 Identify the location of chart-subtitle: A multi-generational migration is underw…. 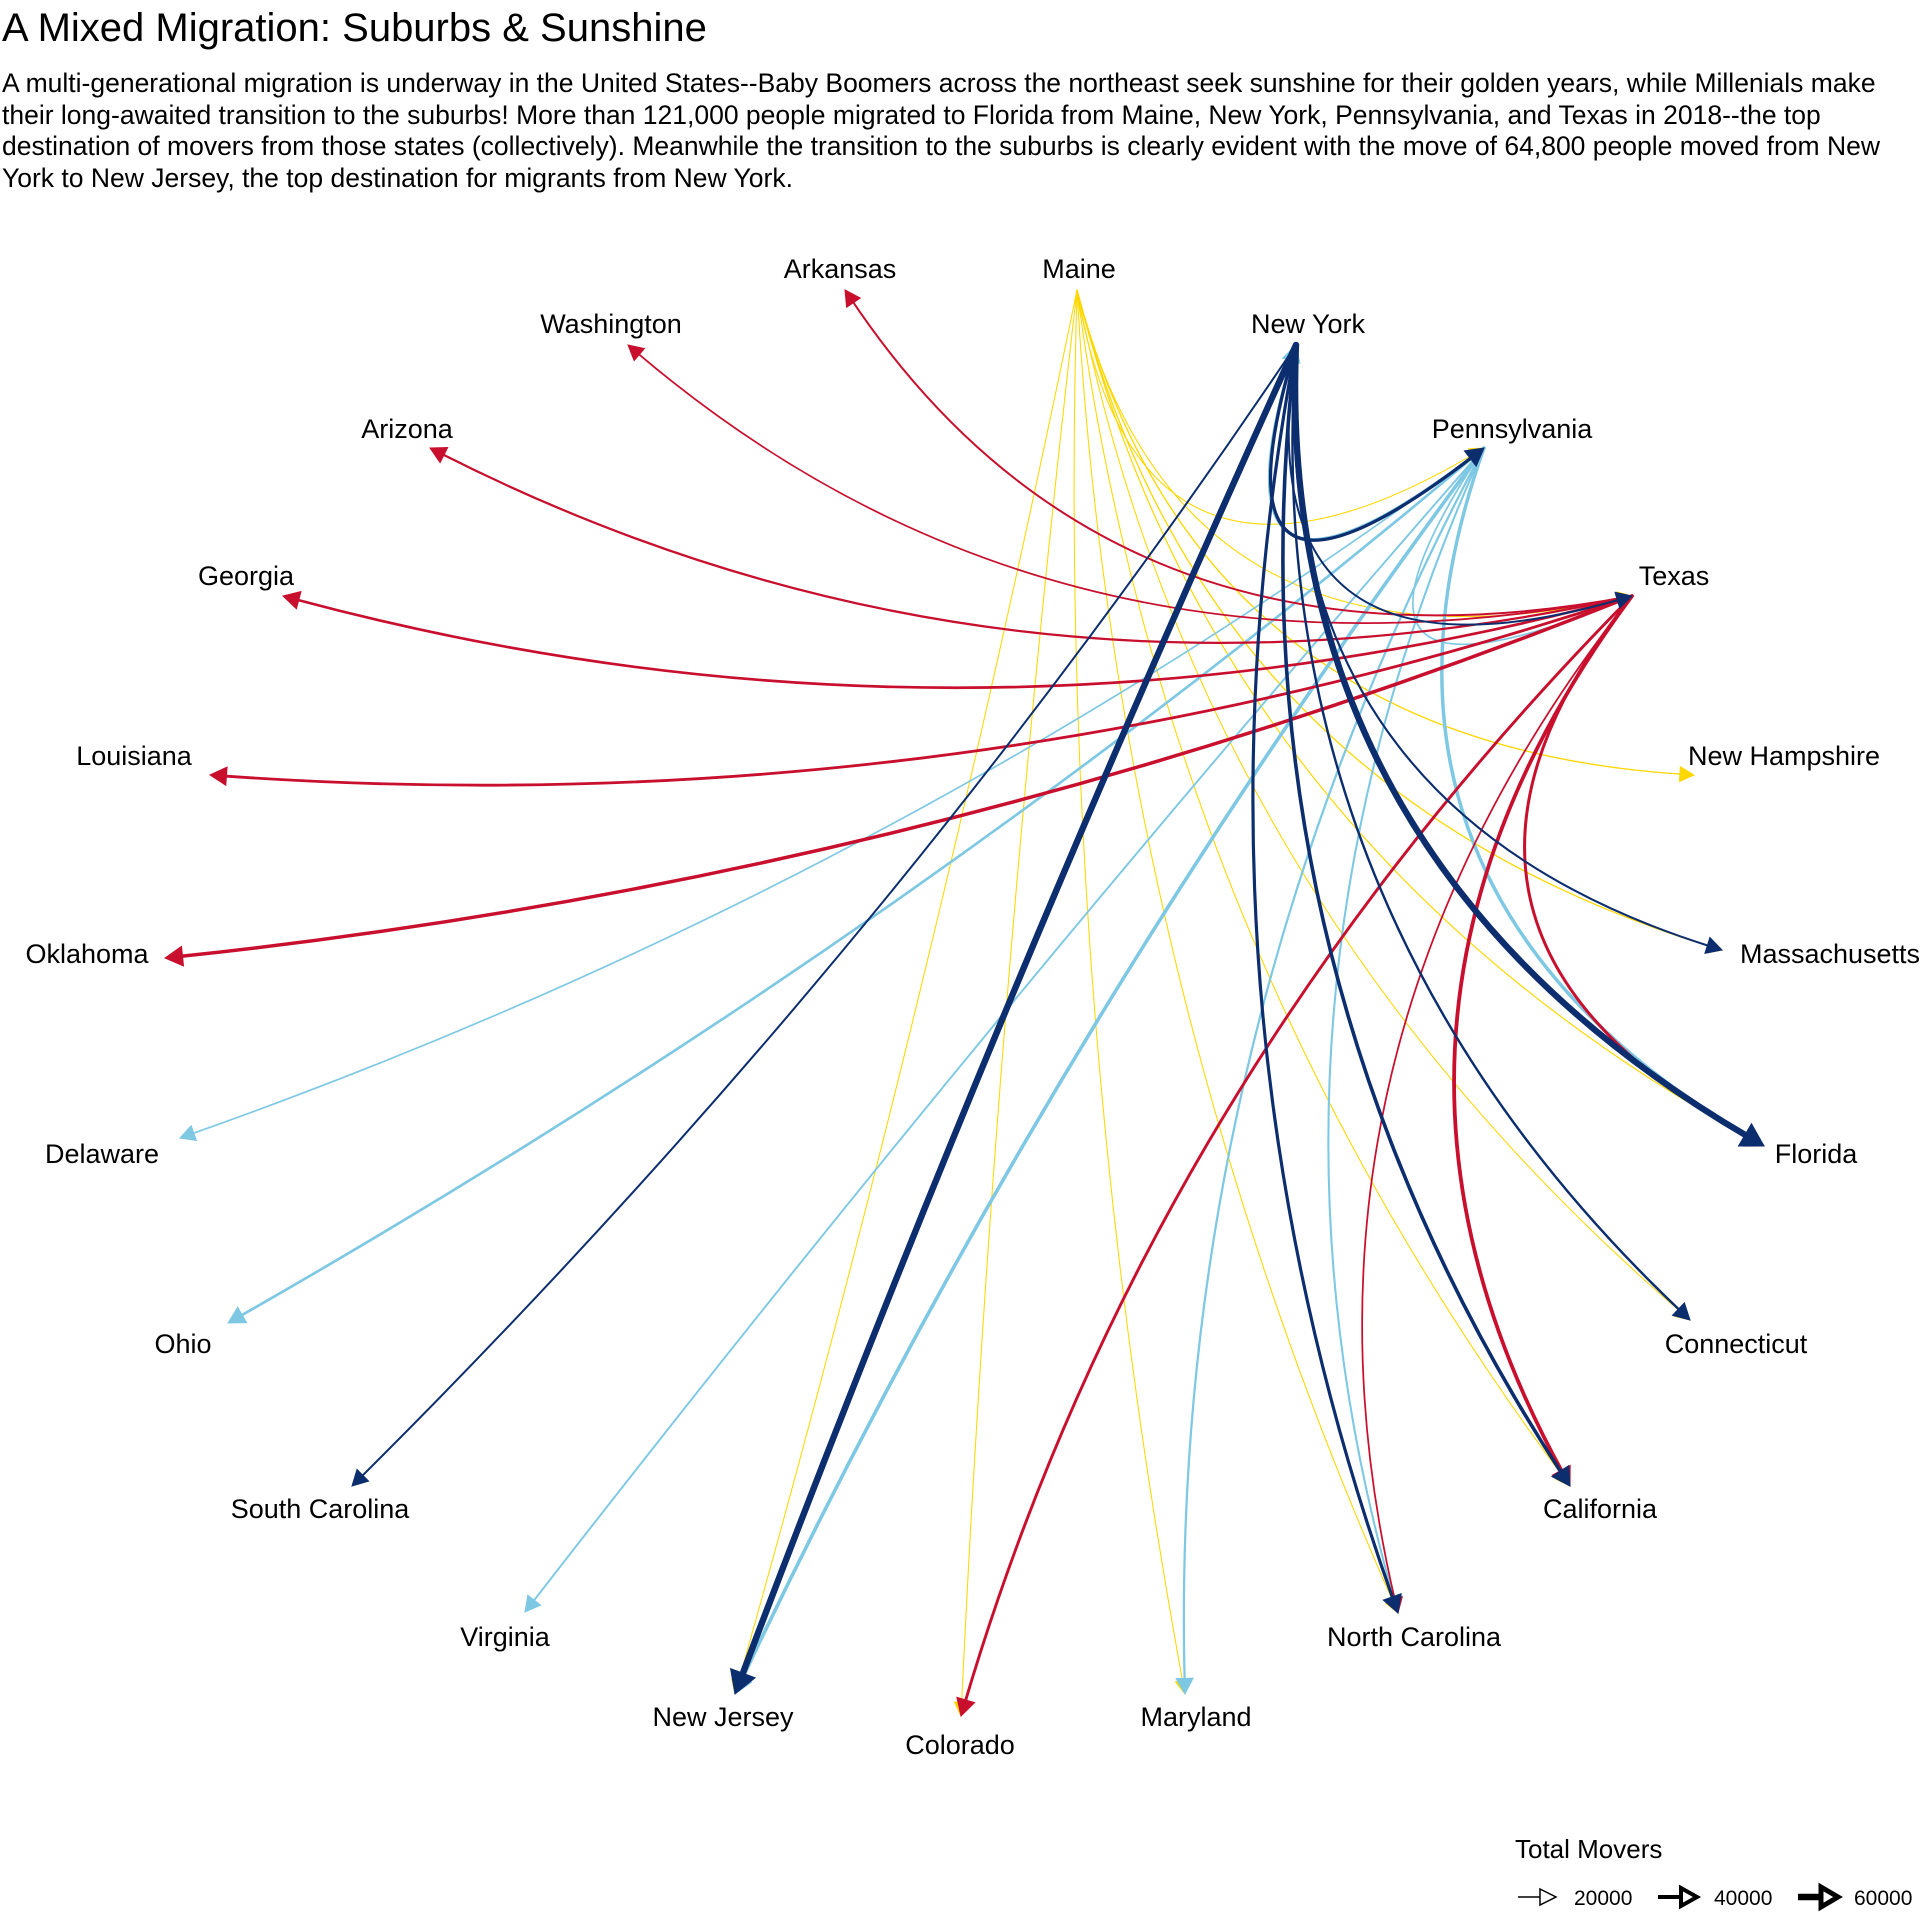
(941, 130).